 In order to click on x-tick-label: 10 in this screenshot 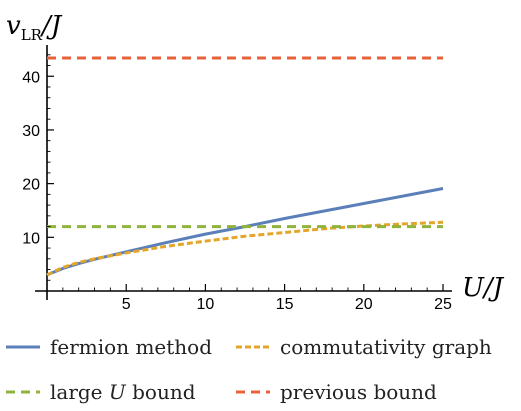, I will do `click(206, 304)`.